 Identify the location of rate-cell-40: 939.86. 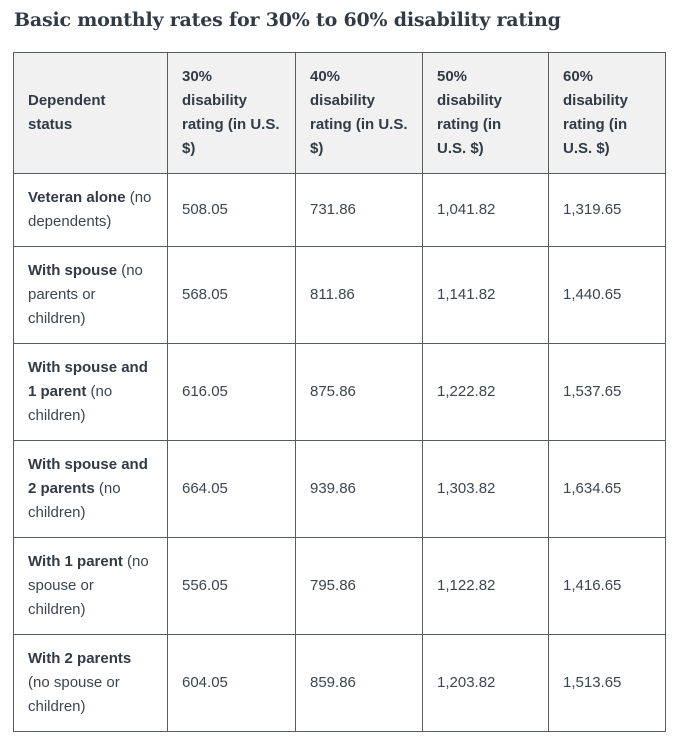
(359, 488).